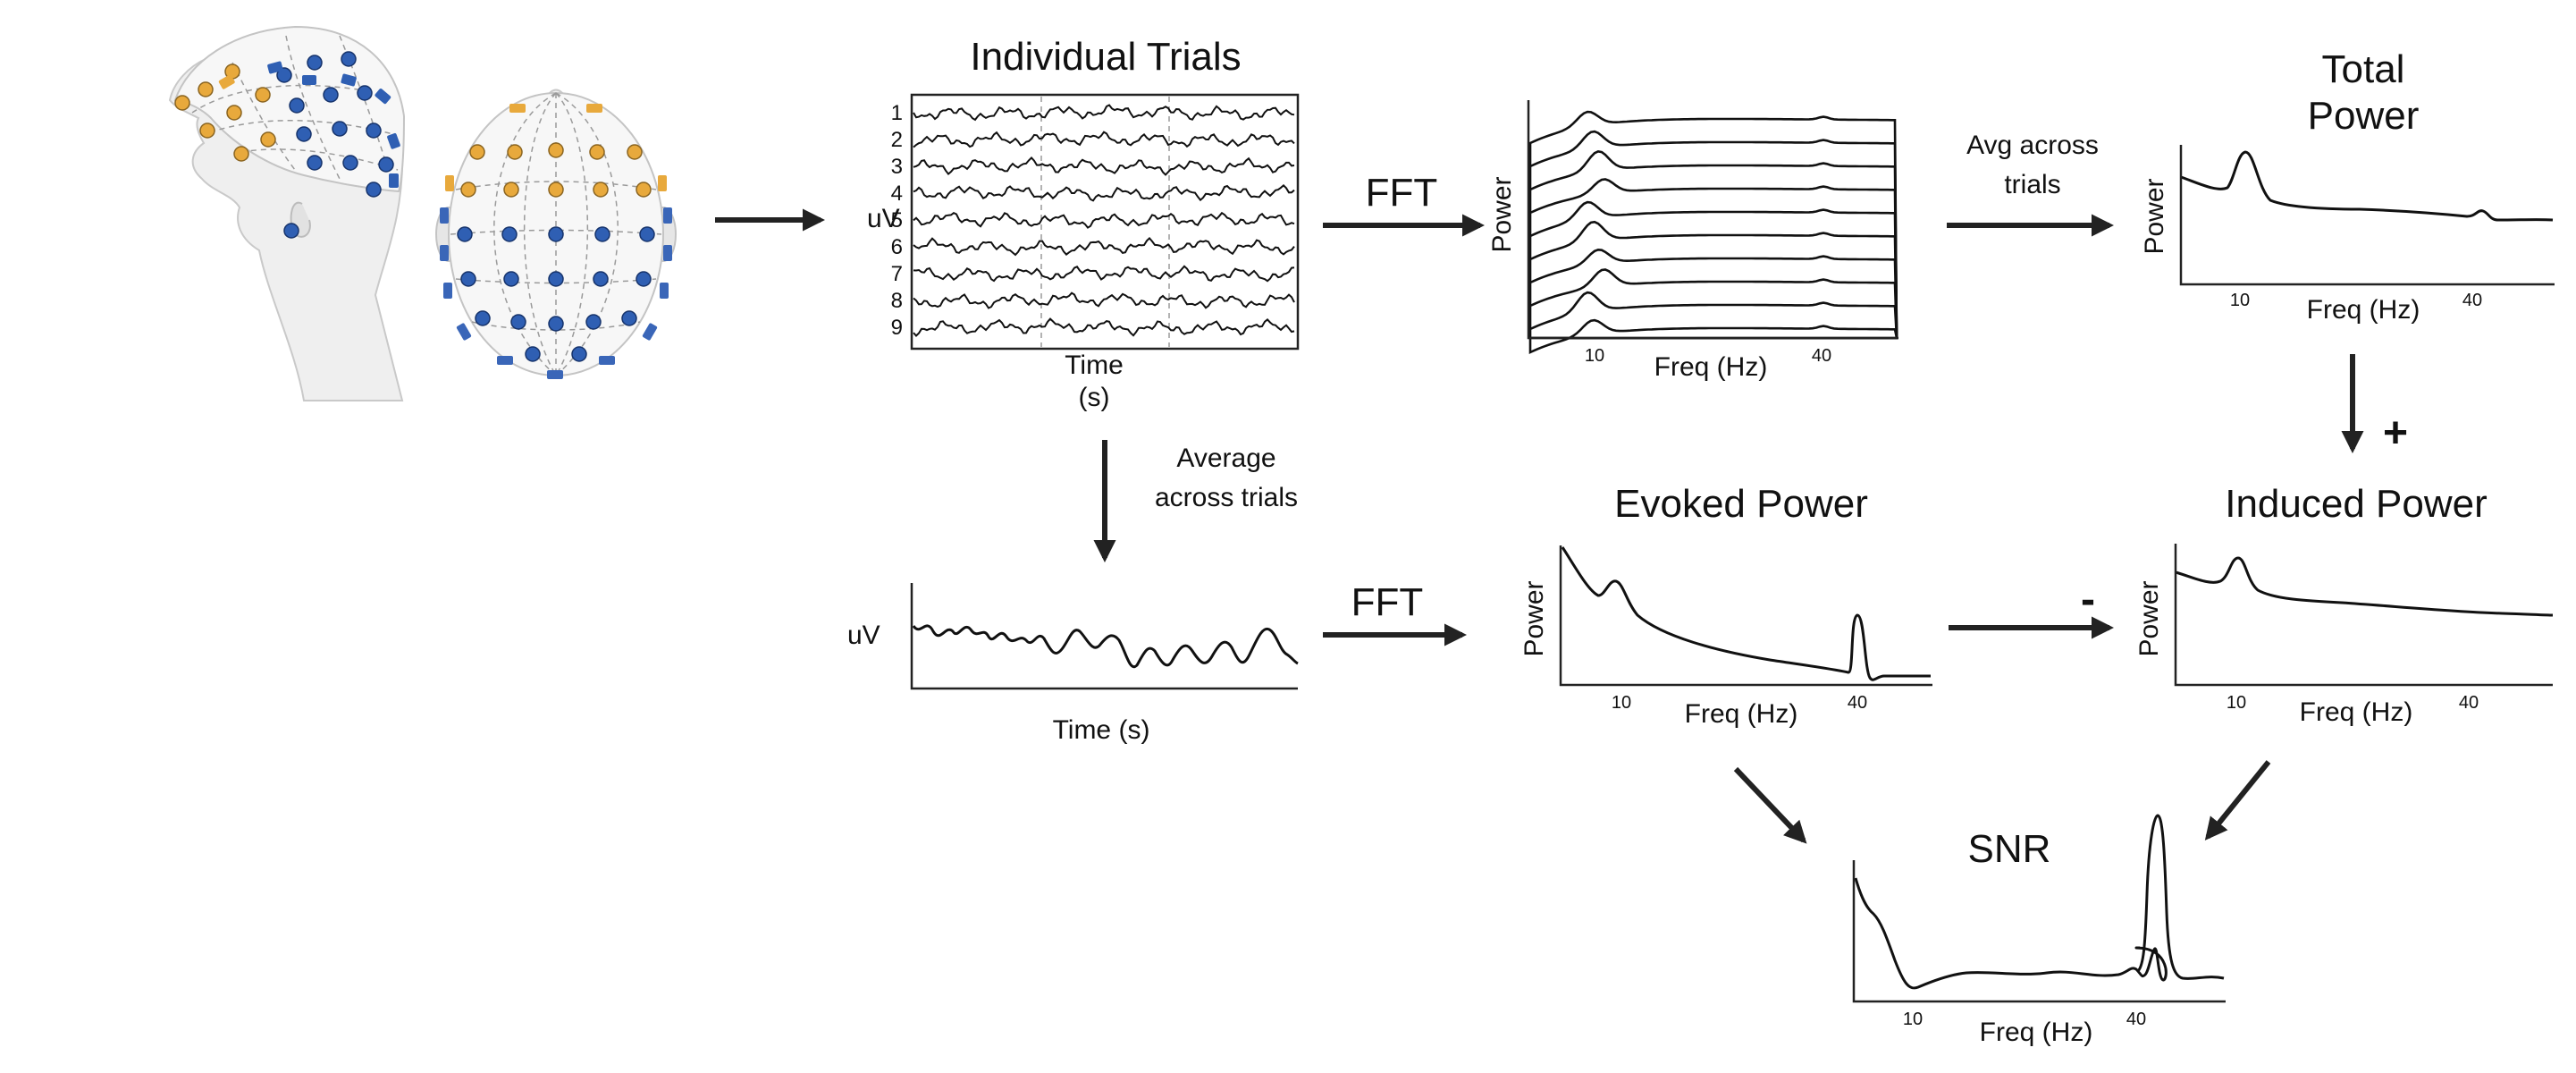 The width and height of the screenshot is (2576, 1073). Describe the element at coordinates (287, 145) in the screenshot. I see `head-side-electrodes` at that location.